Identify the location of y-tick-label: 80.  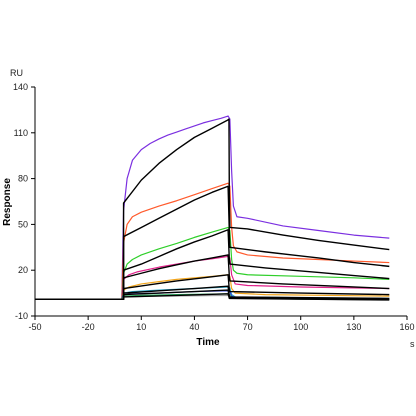
(23, 179).